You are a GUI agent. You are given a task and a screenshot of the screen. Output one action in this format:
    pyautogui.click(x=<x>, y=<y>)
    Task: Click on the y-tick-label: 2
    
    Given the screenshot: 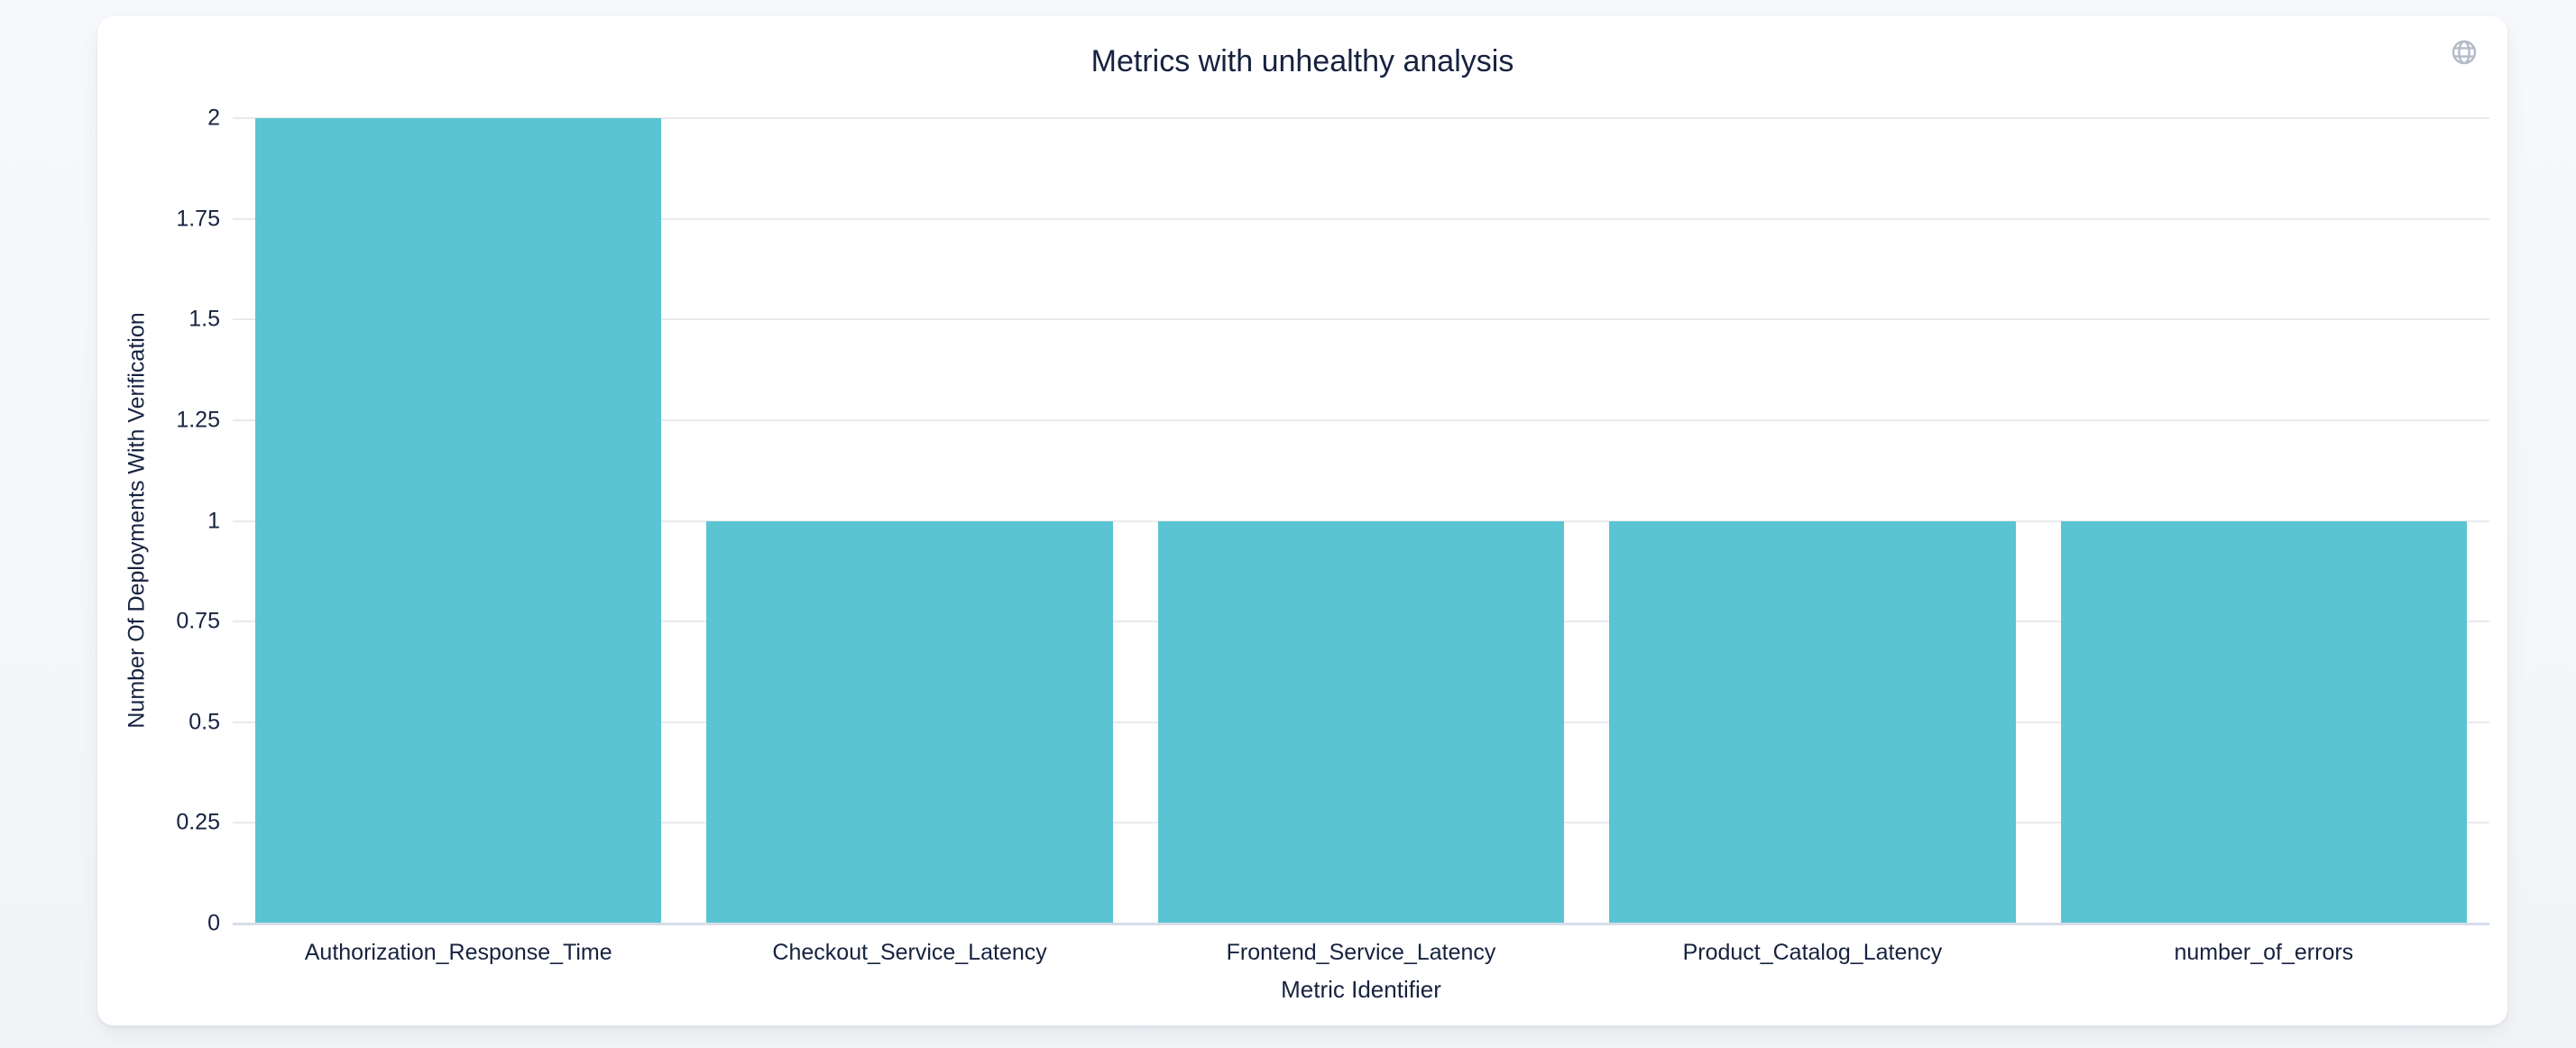 What is the action you would take?
    pyautogui.click(x=213, y=118)
    